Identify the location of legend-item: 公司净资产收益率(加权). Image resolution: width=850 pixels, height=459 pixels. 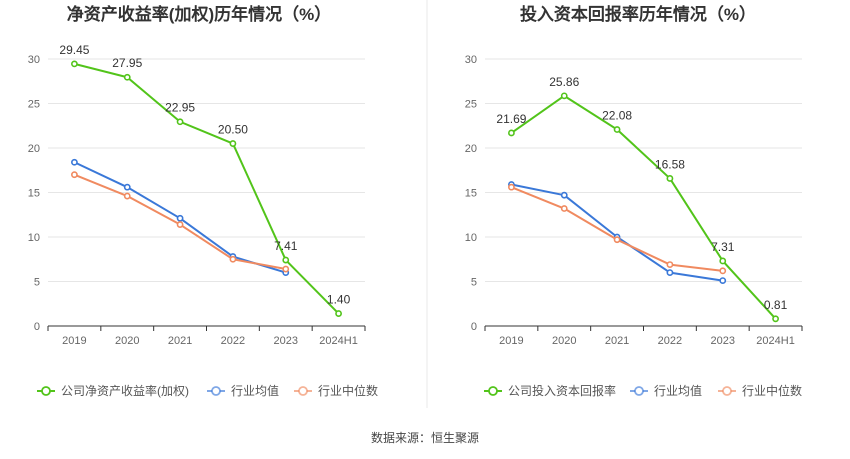
(113, 390).